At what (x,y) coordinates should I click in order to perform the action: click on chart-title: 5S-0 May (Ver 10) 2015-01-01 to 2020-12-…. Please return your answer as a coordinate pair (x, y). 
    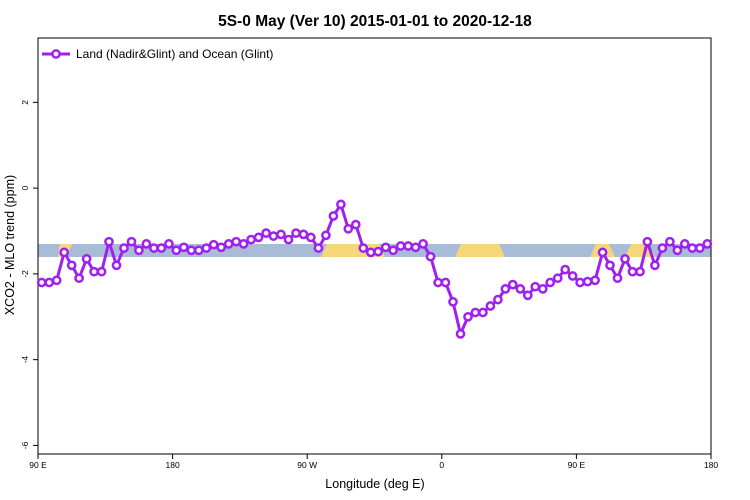
    Looking at the image, I should click on (375, 21).